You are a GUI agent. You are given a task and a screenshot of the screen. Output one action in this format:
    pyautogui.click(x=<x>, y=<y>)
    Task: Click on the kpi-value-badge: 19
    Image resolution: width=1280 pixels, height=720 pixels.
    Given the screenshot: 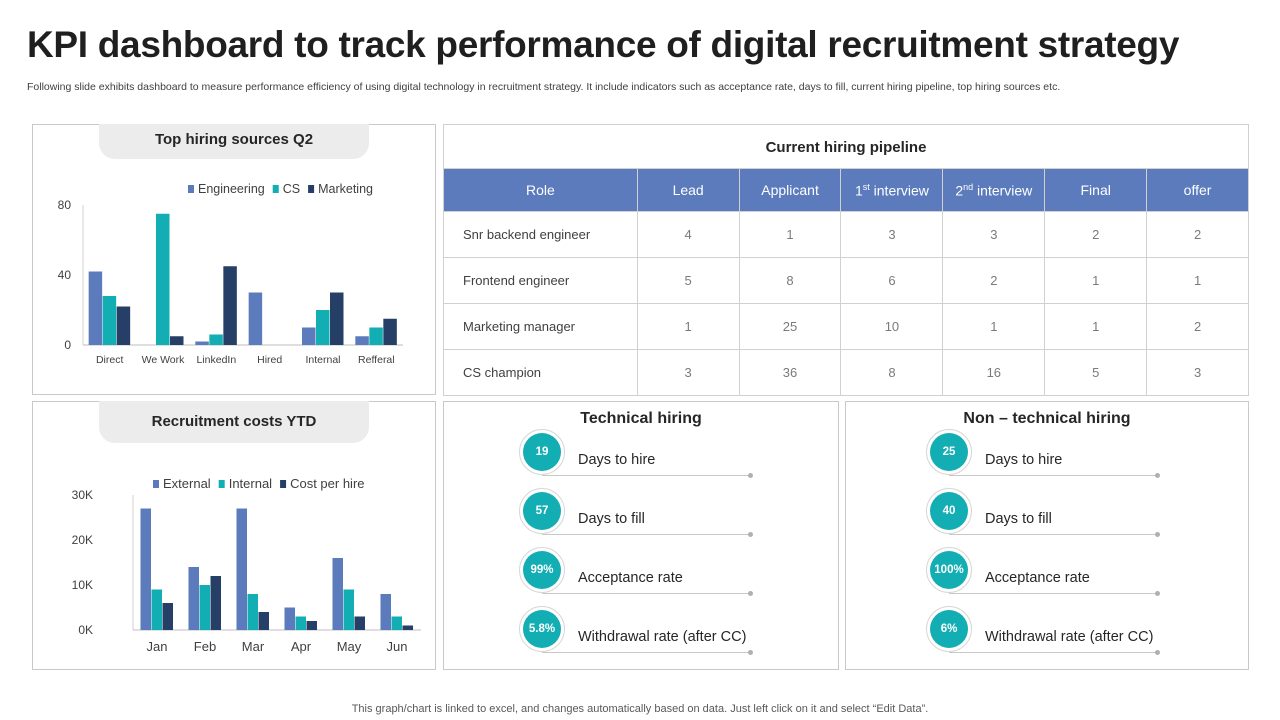 What is the action you would take?
    pyautogui.click(x=542, y=452)
    